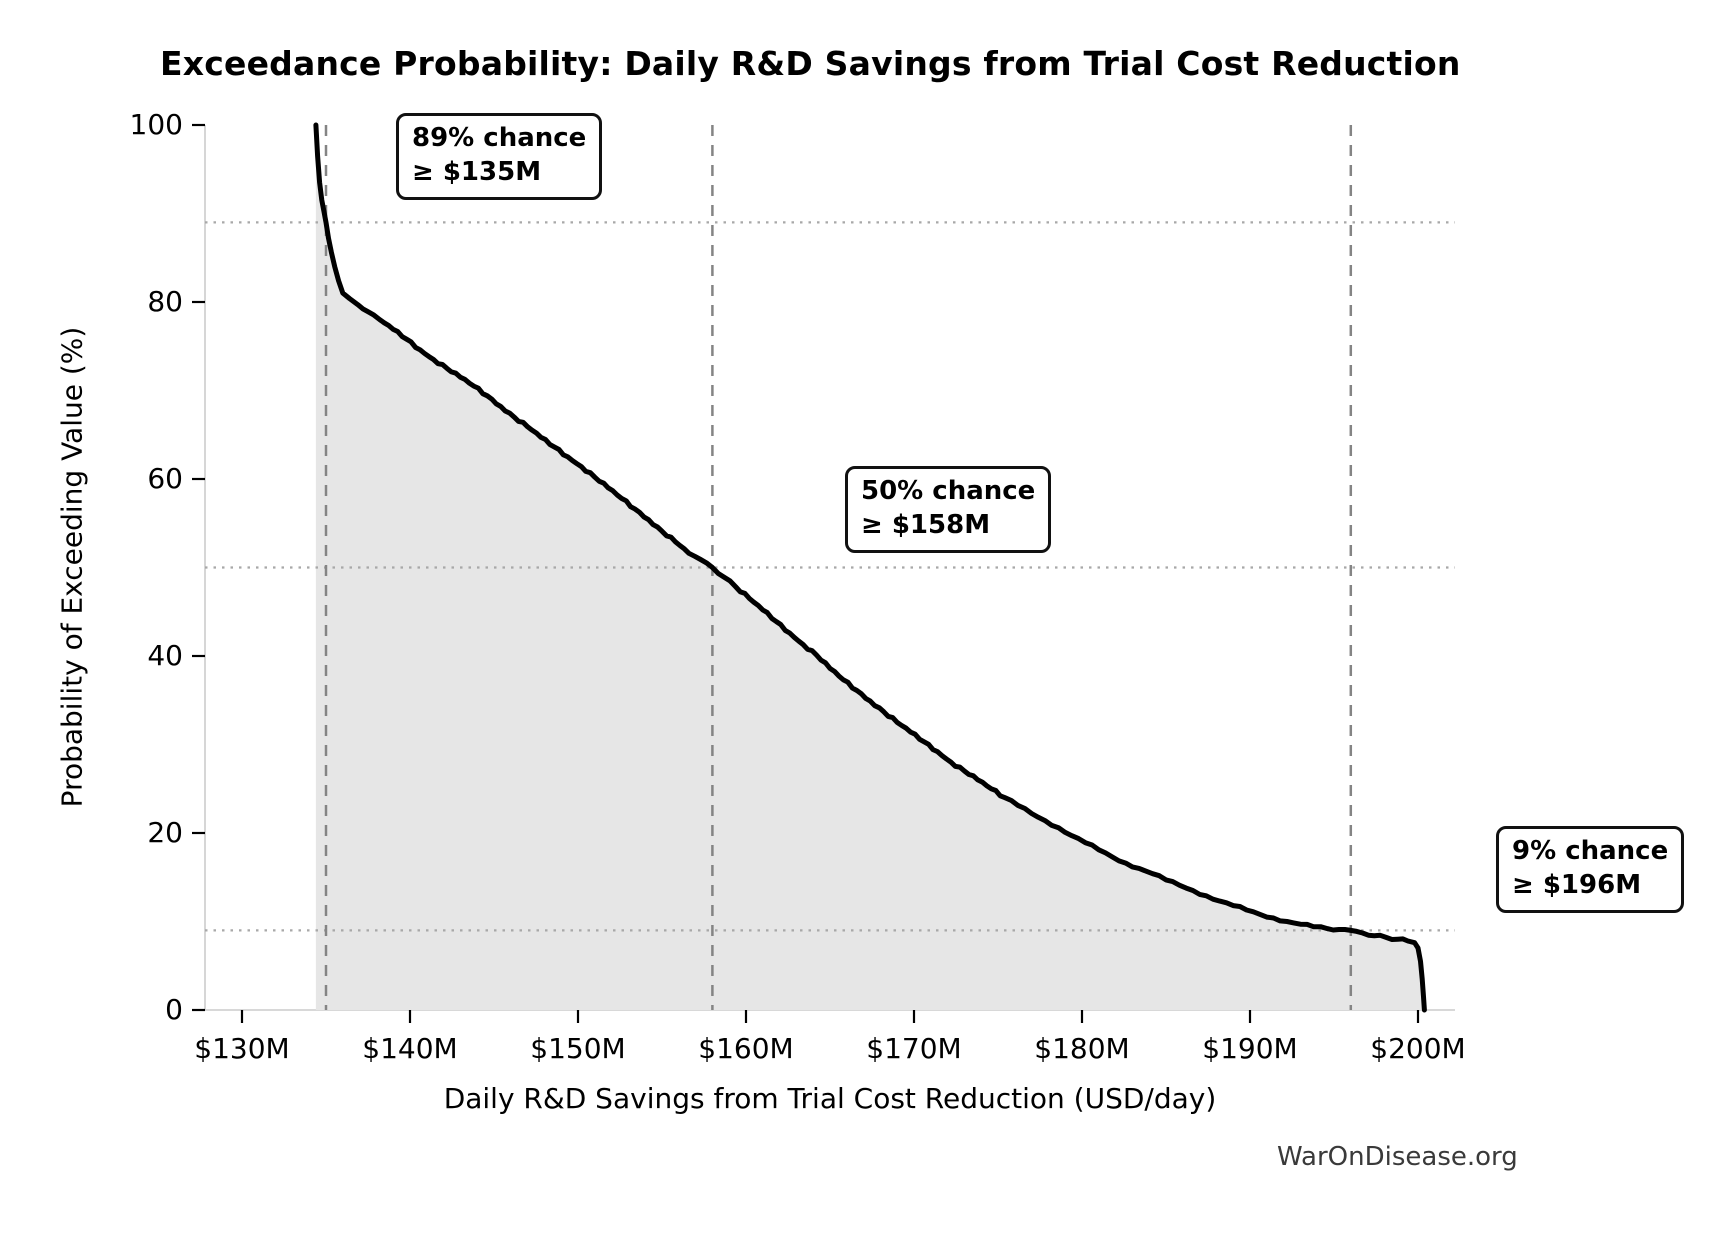 The image size is (1724, 1234). Describe the element at coordinates (1397, 1157) in the screenshot. I see `watermark: WarOnDisease.org` at that location.